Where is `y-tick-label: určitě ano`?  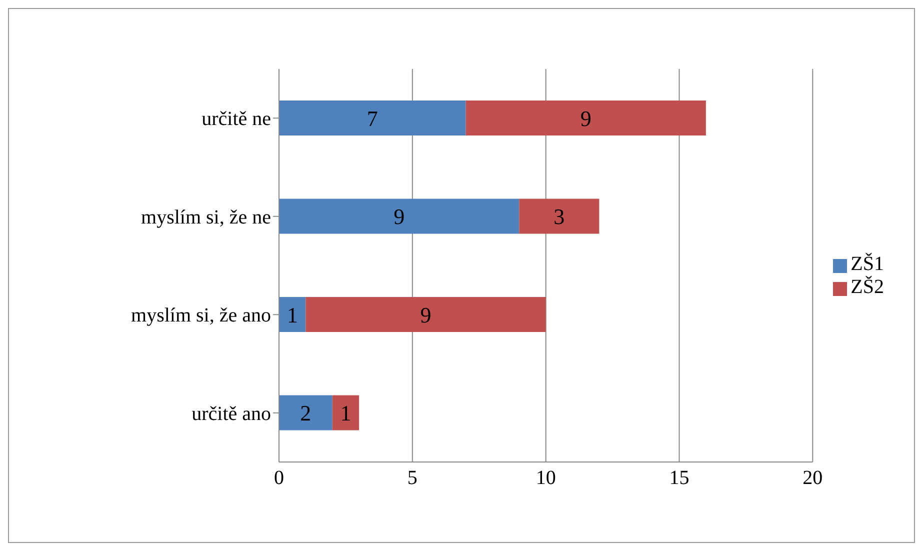 y-tick-label: určitě ano is located at coordinates (231, 413).